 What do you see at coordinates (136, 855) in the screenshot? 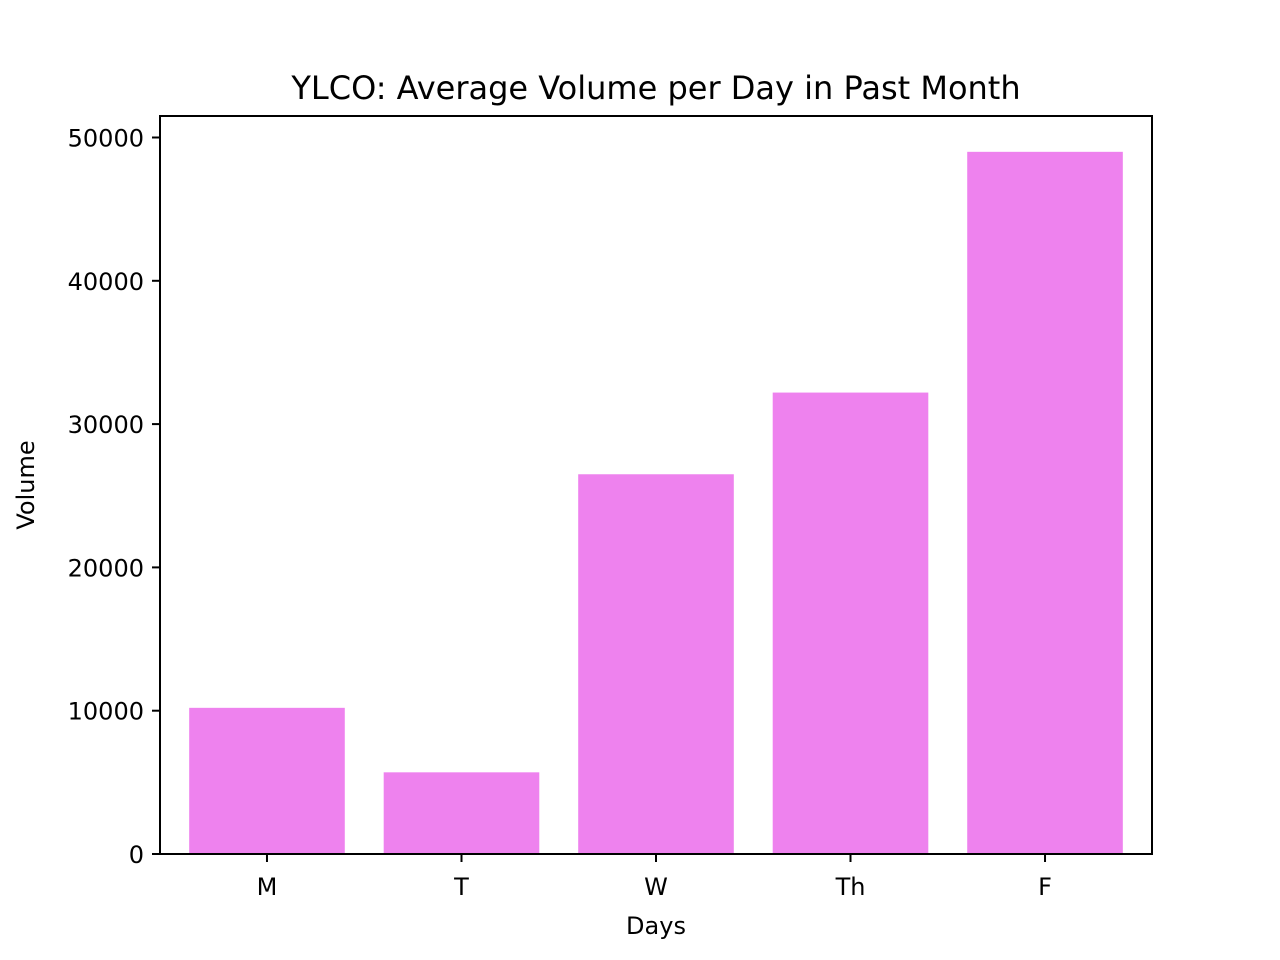
I see `y-tick-label: 0` at bounding box center [136, 855].